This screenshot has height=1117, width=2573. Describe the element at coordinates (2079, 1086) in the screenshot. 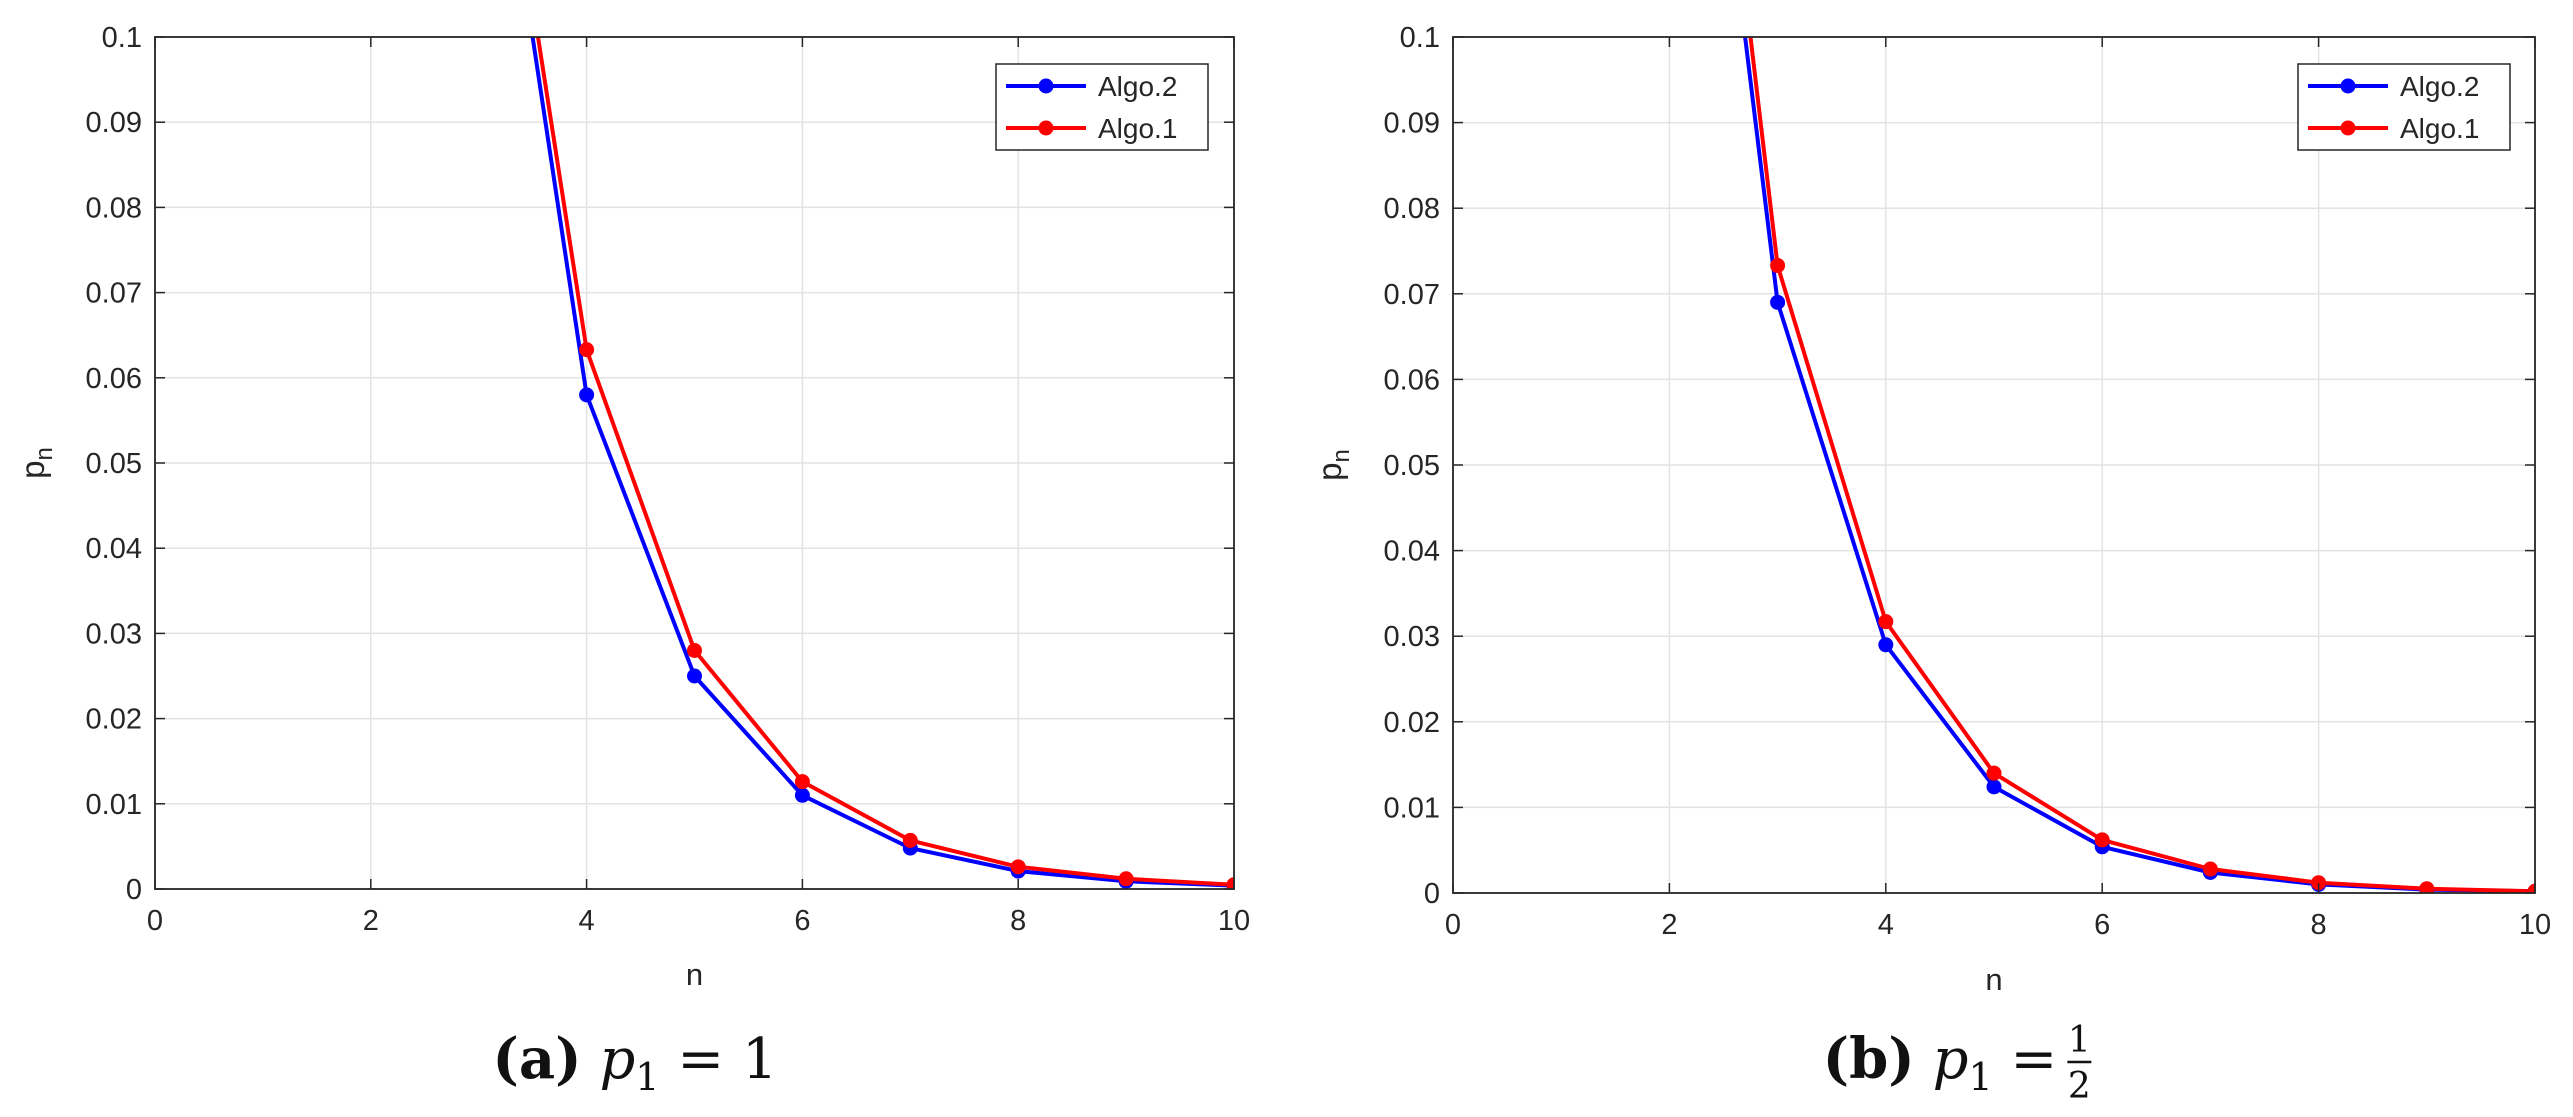

I see `caption-fraction-denominator: 2` at that location.